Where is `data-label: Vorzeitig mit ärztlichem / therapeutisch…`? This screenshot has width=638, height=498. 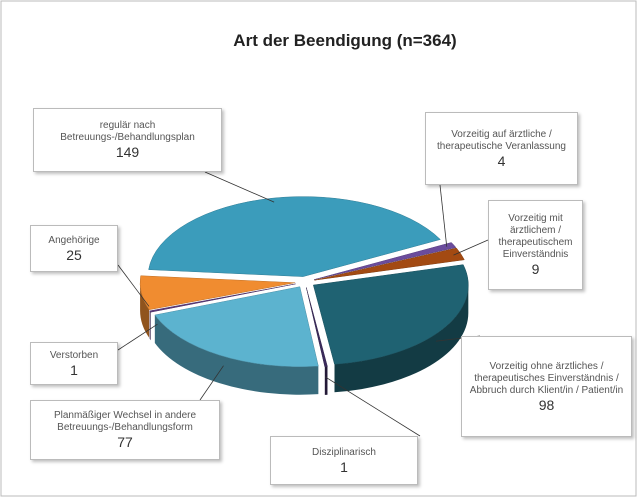 data-label: Vorzeitig mit ärztlichem / therapeutisch… is located at coordinates (535, 245).